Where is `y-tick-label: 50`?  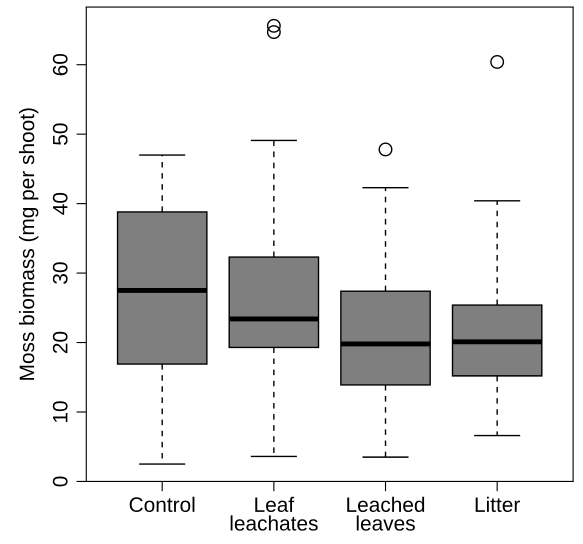 y-tick-label: 50 is located at coordinates (60, 134).